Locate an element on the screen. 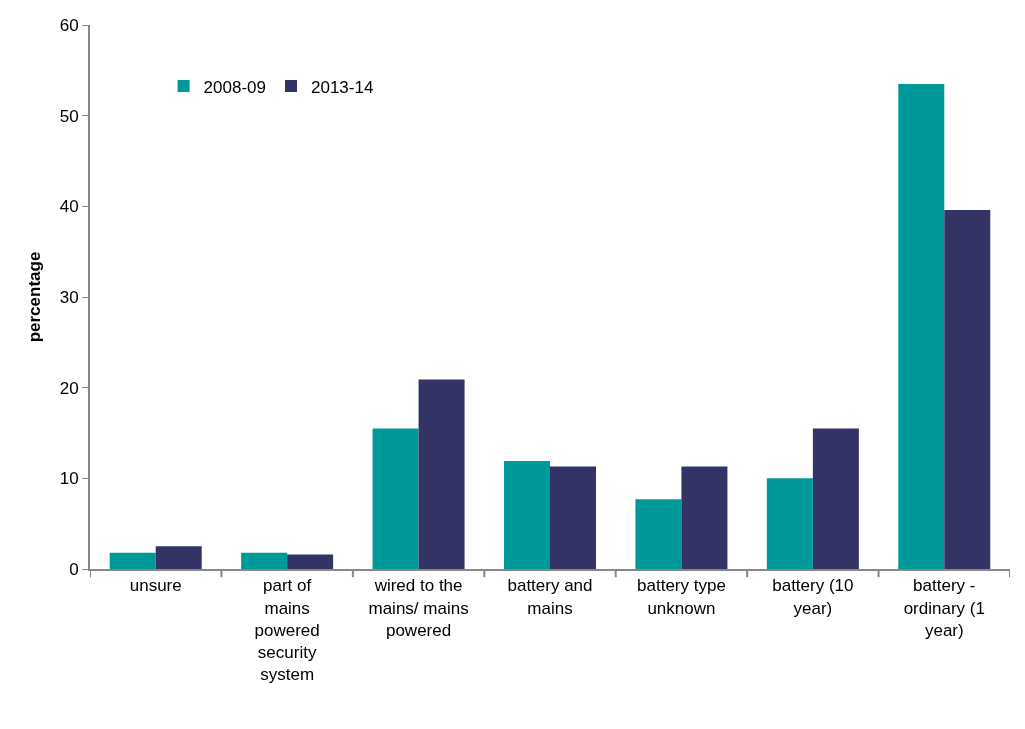 Image resolution: width=1025 pixels, height=729 pixels. y-tick-label: 40 is located at coordinates (69, 207).